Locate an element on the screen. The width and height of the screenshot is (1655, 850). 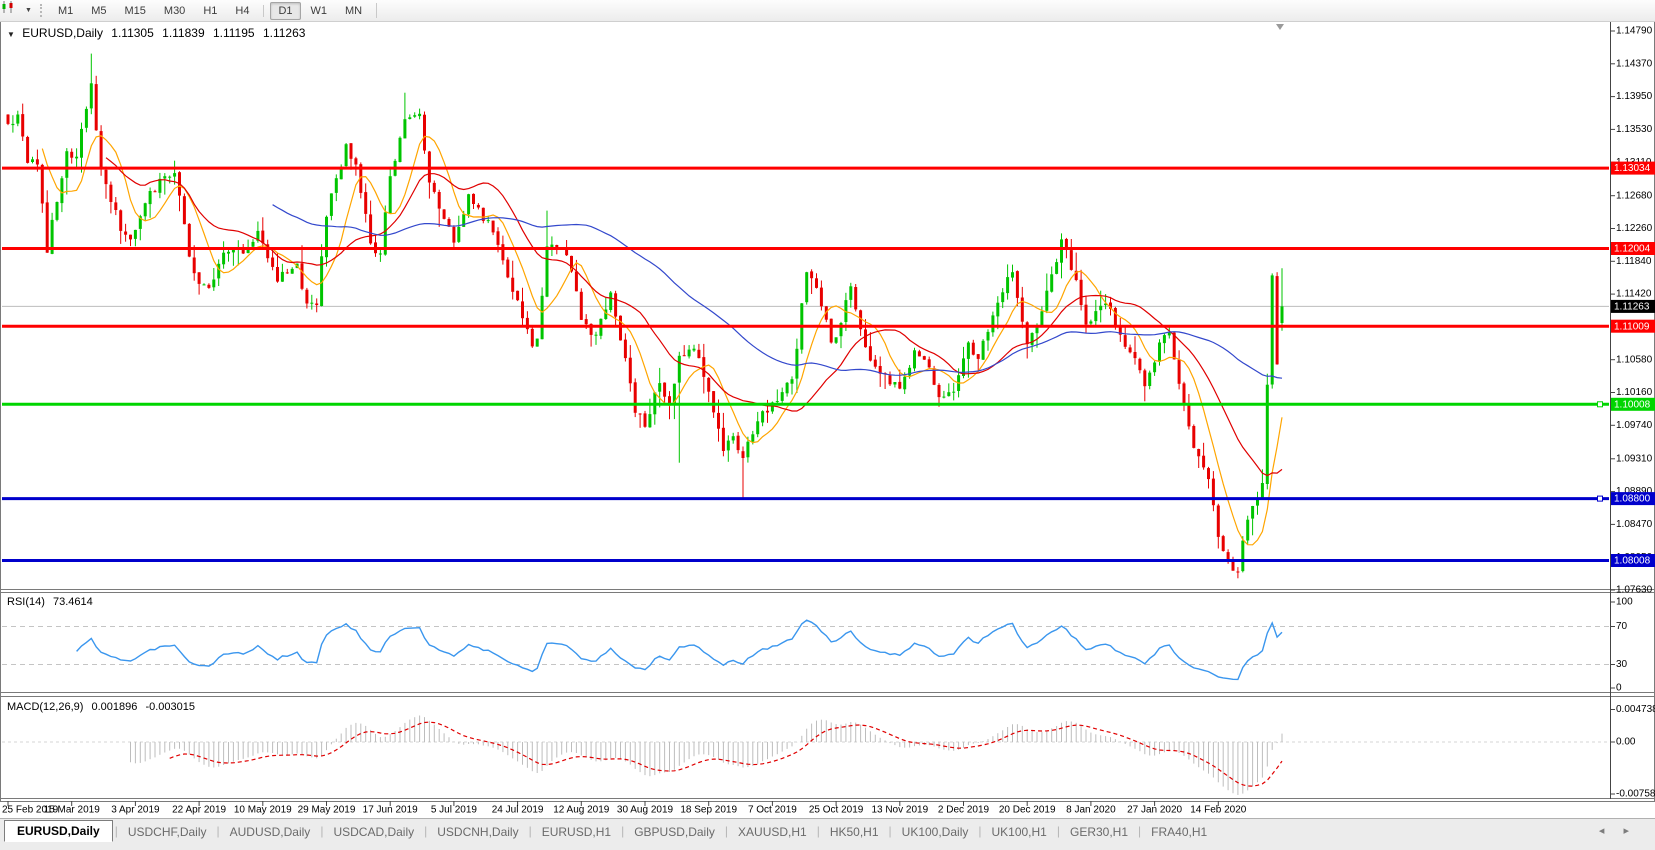
svg-text: 1.09310 is located at coordinates (1634, 458).